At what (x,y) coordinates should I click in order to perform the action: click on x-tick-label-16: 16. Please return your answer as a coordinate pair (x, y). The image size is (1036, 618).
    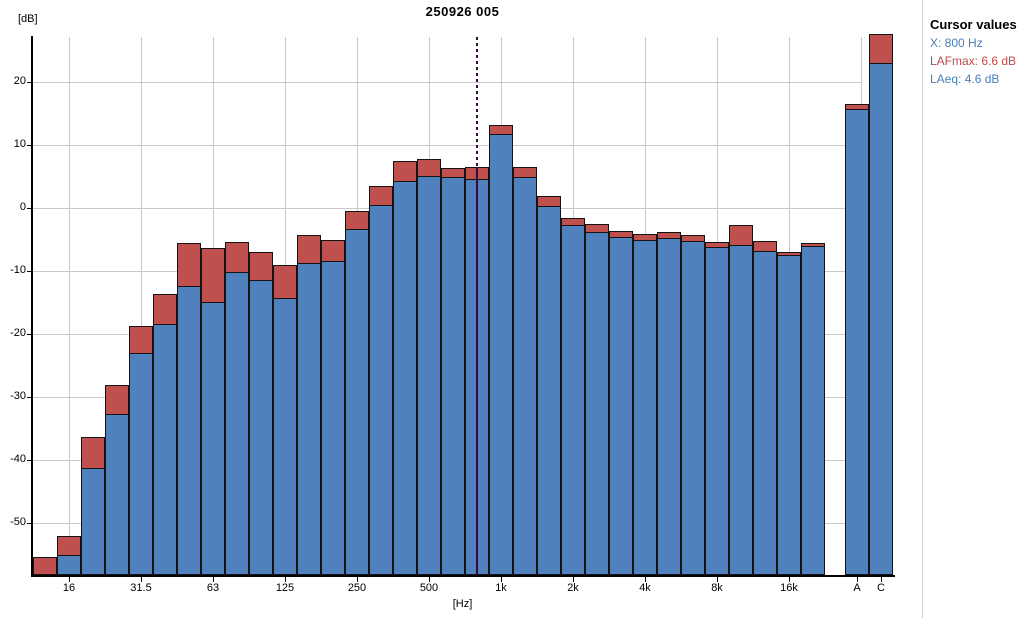
    Looking at the image, I should click on (69, 588).